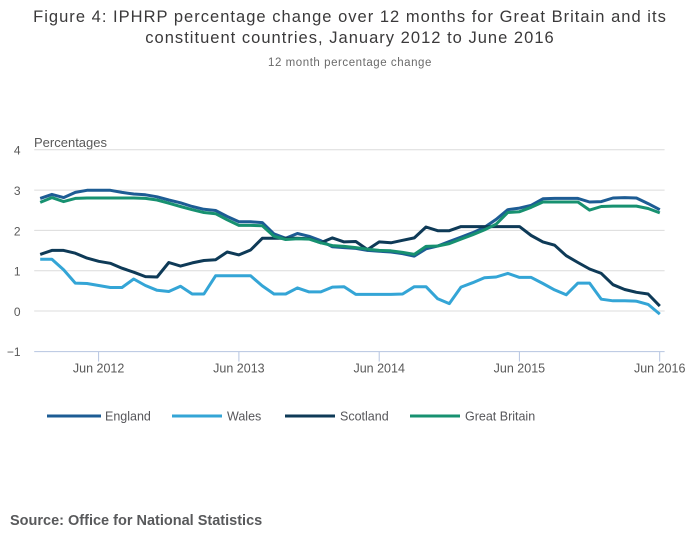 The height and width of the screenshot is (549, 700). Describe the element at coordinates (238, 369) in the screenshot. I see `svg-text: Jun 2013` at that location.